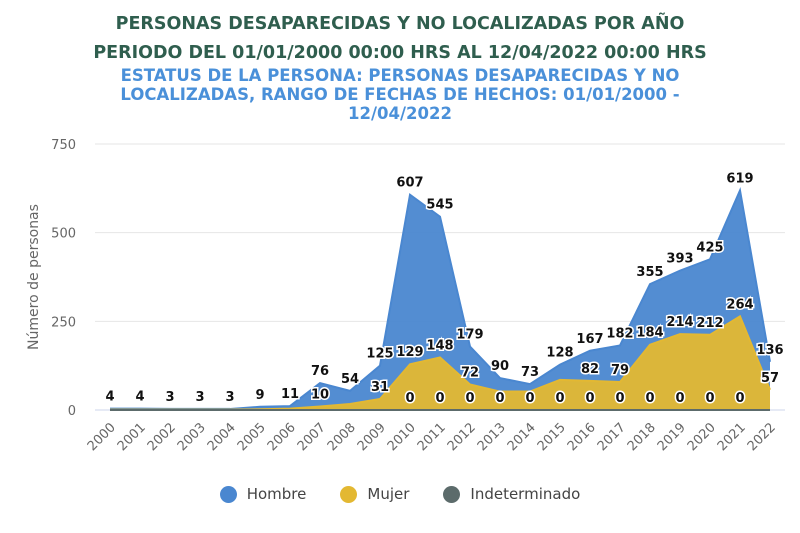  I want to click on x-tick-label: 2000, so click(102, 437).